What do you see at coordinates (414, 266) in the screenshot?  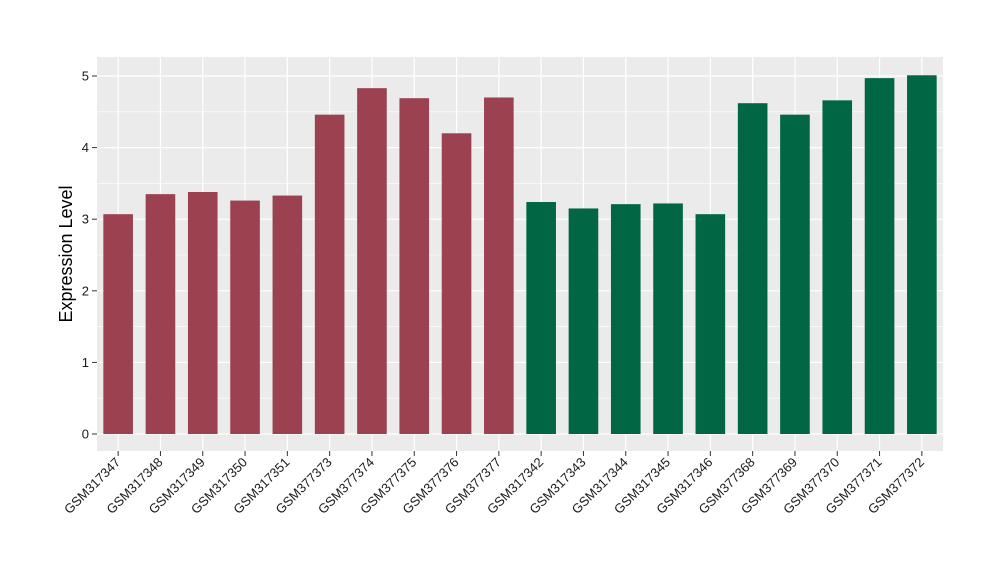 I see `bar-GSM377375` at bounding box center [414, 266].